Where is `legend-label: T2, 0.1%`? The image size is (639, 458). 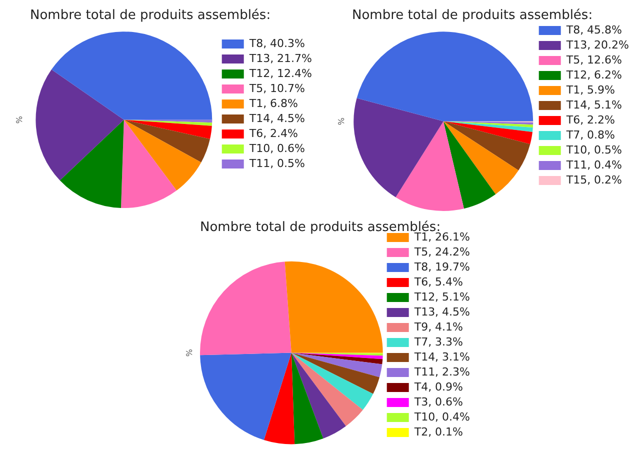 legend-label: T2, 0.1% is located at coordinates (438, 431).